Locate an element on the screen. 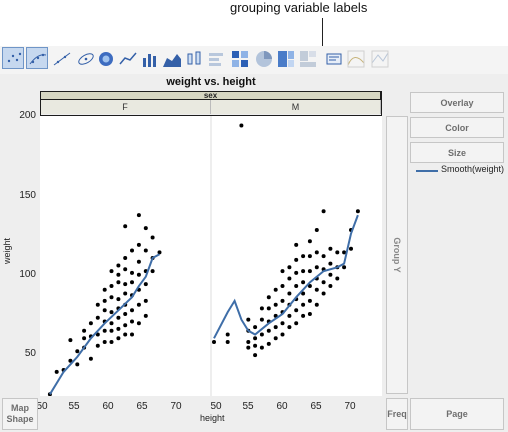 The image size is (508, 432). facet-label-f: F is located at coordinates (125, 107).